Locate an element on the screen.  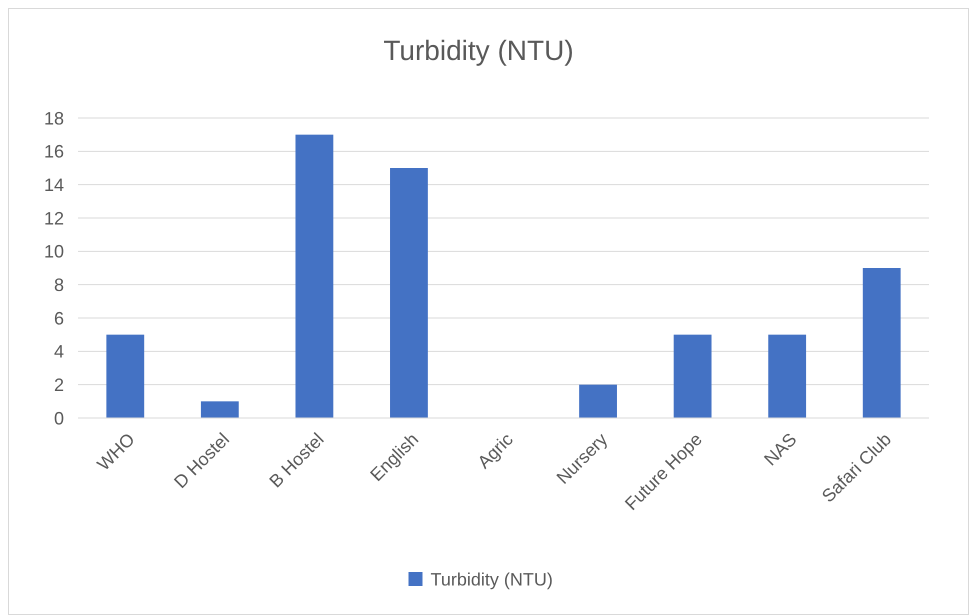
y-tick-label: 6 is located at coordinates (59, 318).